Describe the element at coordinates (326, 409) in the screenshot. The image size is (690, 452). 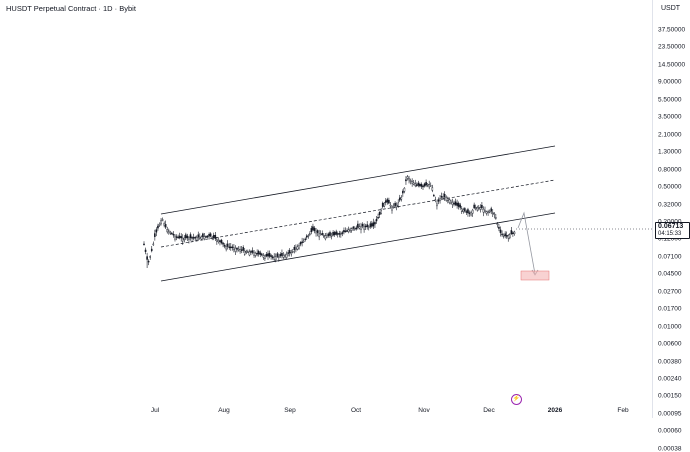
I see `time-axis: Jul Aug Sep Oct Nov Dec 2026 Feb` at that location.